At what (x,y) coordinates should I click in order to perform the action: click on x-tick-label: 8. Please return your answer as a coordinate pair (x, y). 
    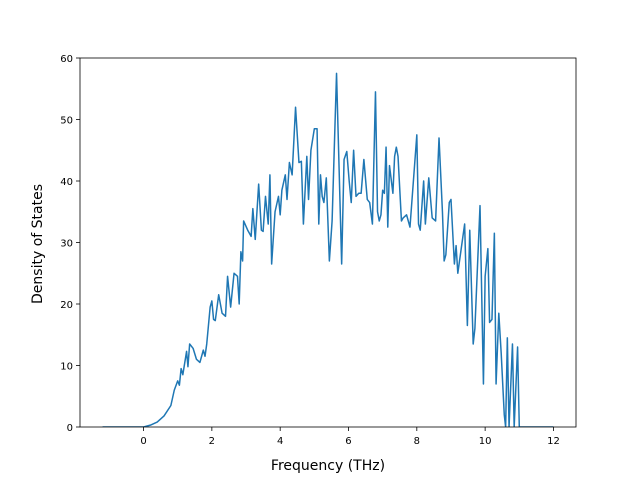
    Looking at the image, I should click on (417, 441).